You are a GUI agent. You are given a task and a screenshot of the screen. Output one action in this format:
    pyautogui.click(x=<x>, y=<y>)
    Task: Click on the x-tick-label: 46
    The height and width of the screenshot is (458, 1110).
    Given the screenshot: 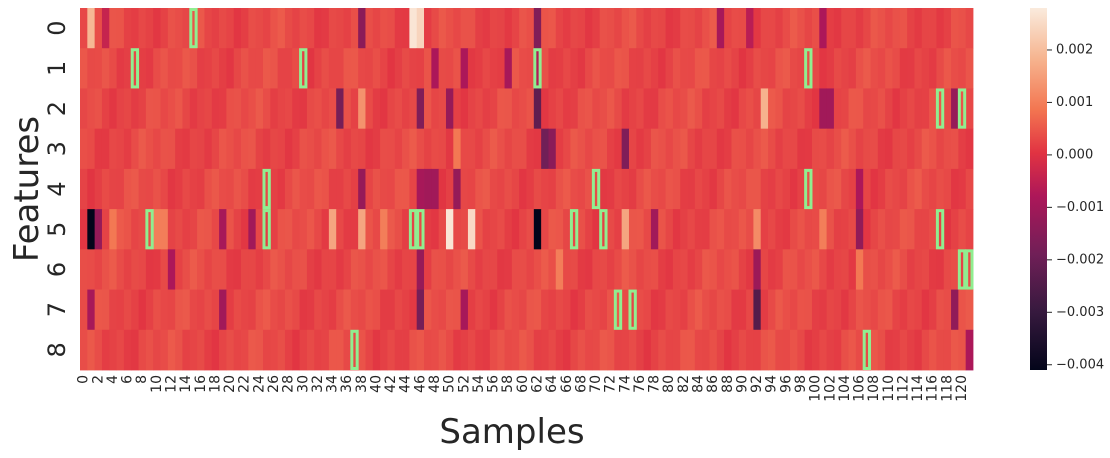 What is the action you would take?
    pyautogui.click(x=420, y=384)
    